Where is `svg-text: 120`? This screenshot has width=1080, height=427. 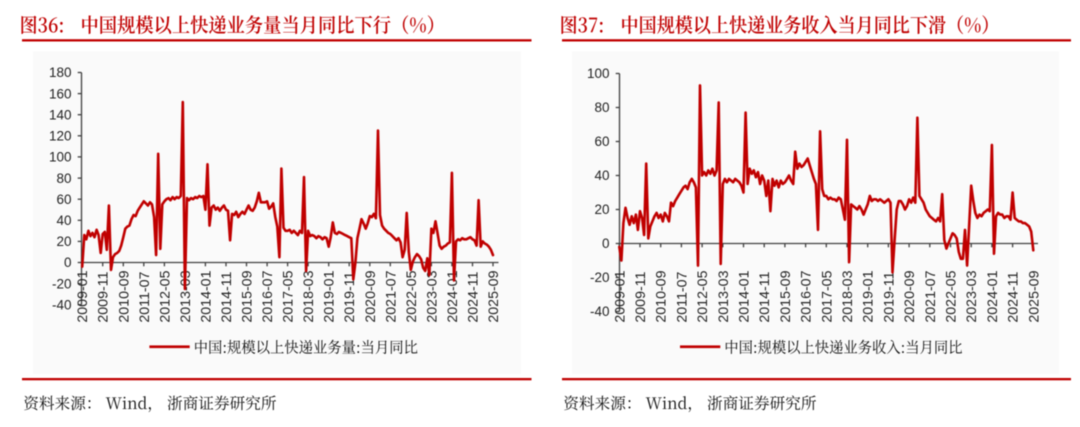
svg-text: 120 is located at coordinates (60, 136).